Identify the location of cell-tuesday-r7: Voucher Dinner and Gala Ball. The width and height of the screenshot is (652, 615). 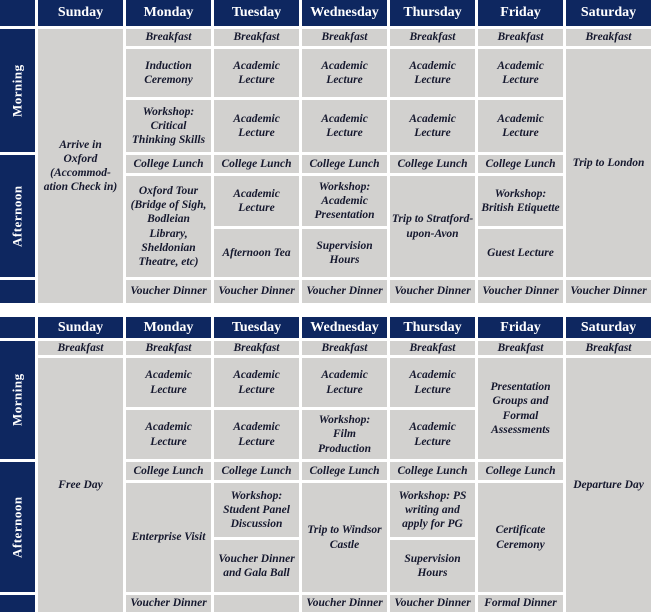
(256, 566).